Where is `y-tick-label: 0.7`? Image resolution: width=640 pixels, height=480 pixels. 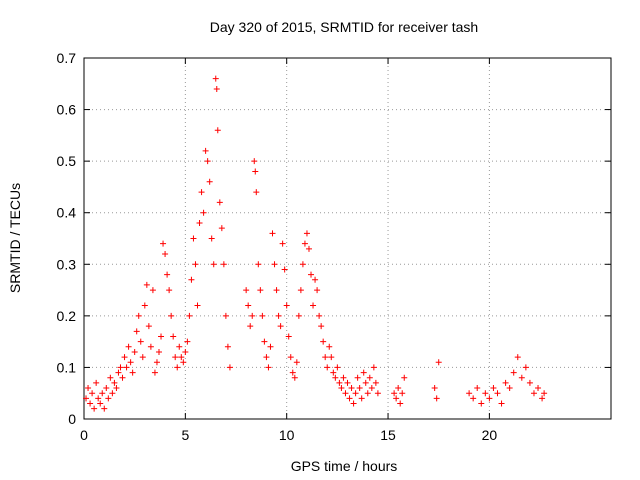
y-tick-label: 0.7 is located at coordinates (67, 58).